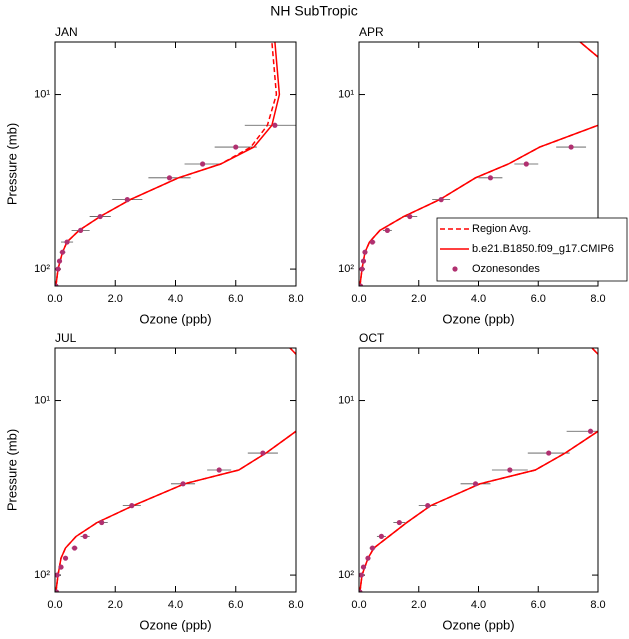 This screenshot has width=629, height=639. I want to click on legend-label: b.e21.B1850.f09_g17.CMIP6, so click(543, 249).